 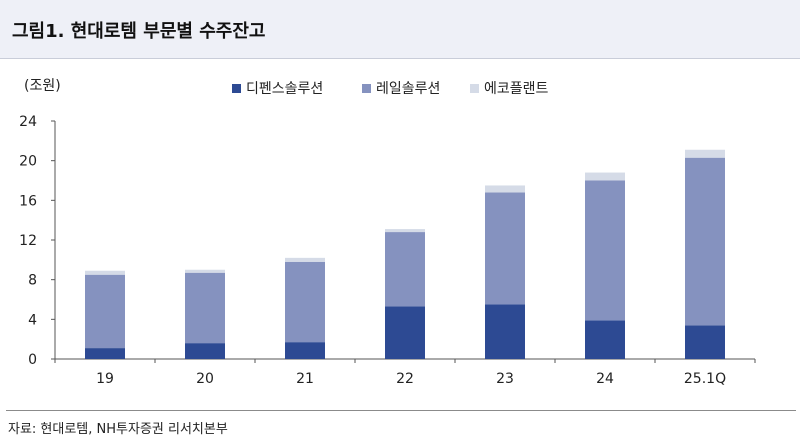 I want to click on x-axis-labels: 19 20 21 22 23 24 25.1Q, so click(x=411, y=379).